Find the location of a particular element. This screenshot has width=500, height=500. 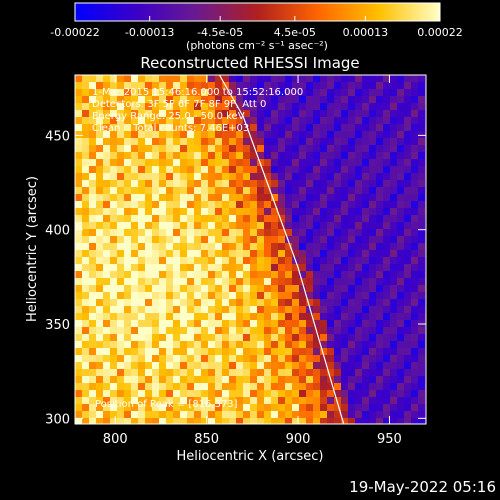

x-axis-label: Heliocentric X (arcsec) is located at coordinates (250, 456).